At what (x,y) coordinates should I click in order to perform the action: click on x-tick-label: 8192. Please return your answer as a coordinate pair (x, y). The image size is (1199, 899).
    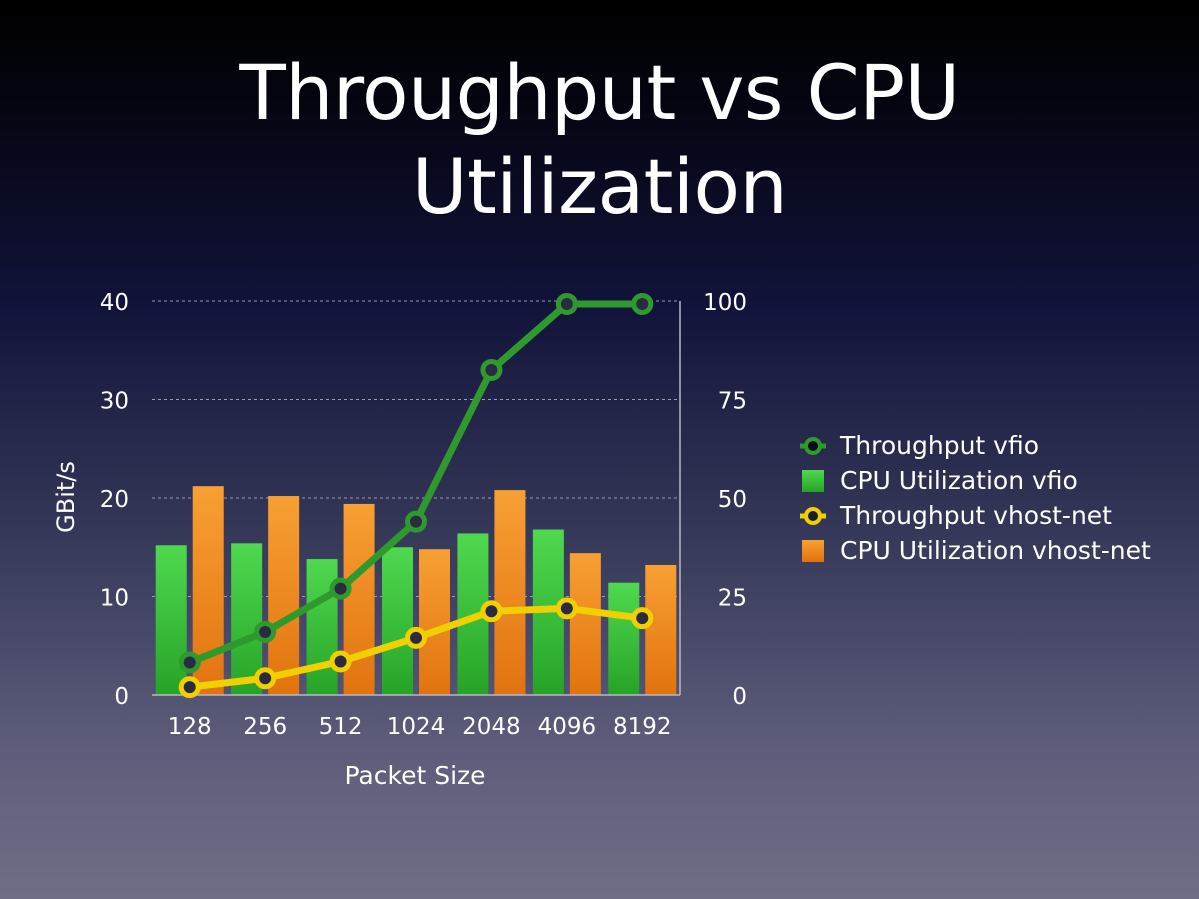
    Looking at the image, I should click on (642, 727).